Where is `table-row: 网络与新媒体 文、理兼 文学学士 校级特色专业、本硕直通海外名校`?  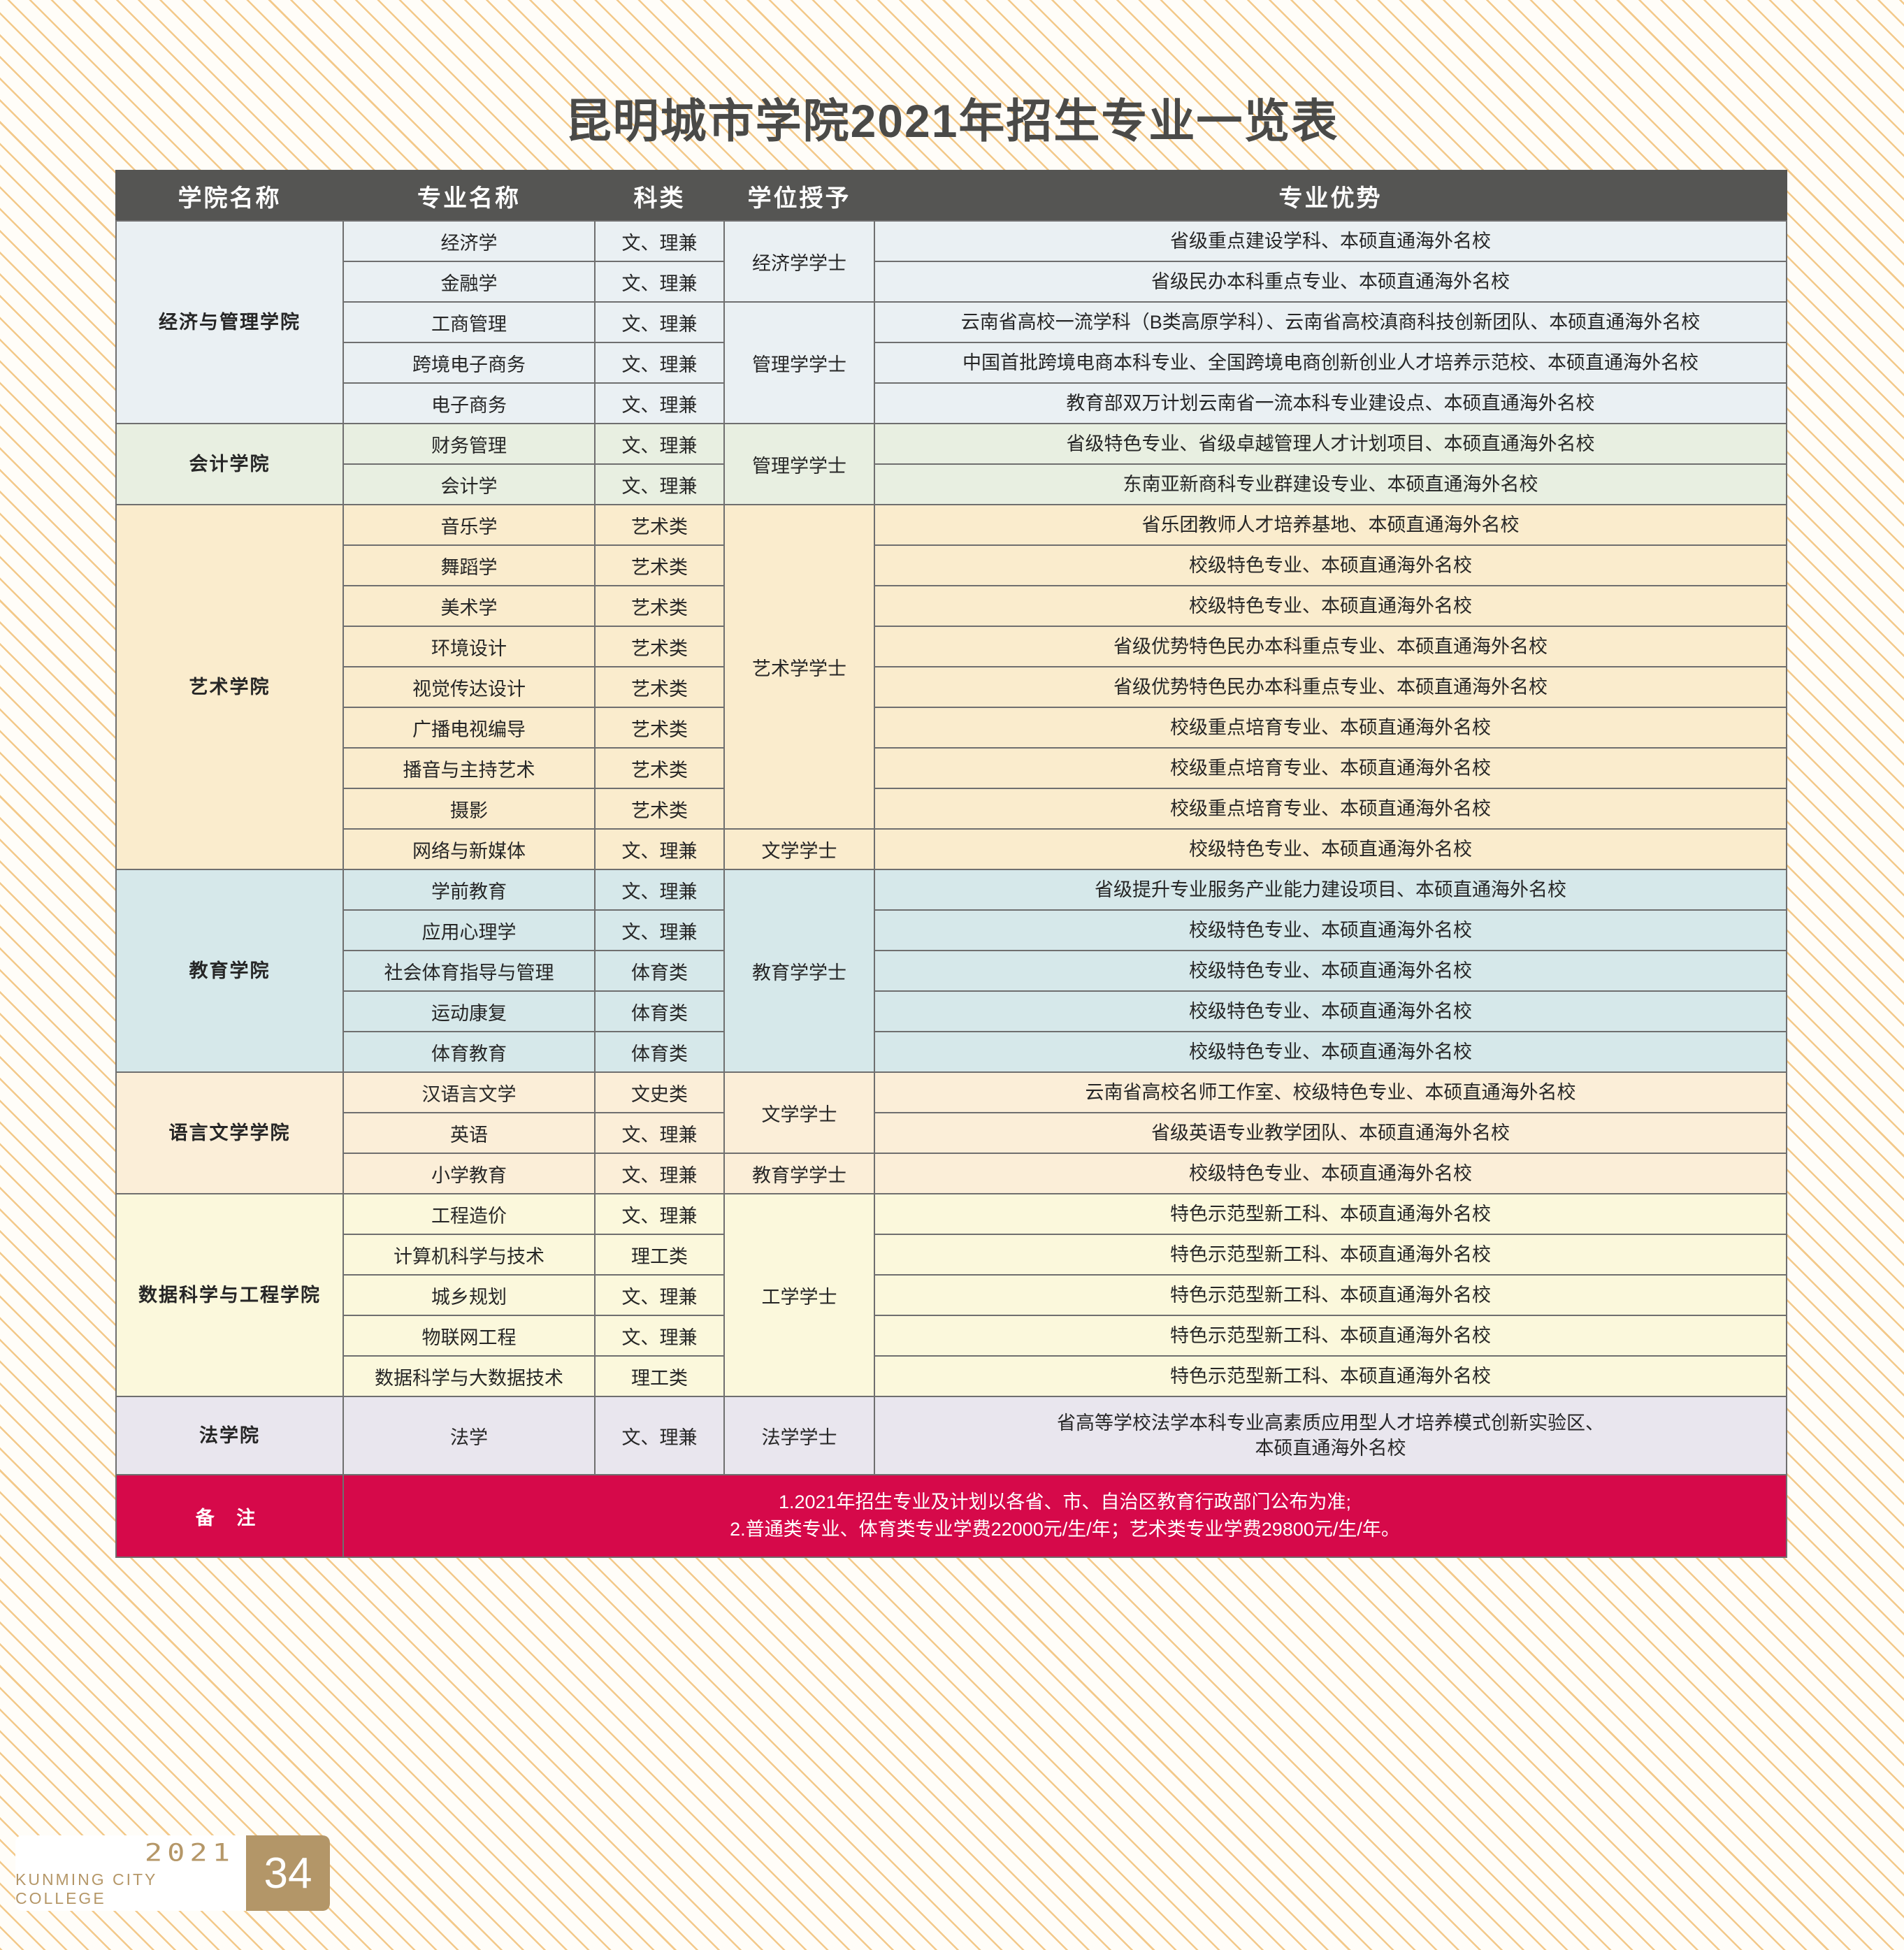
table-row: 网络与新媒体 文、理兼 文学学士 校级特色专业、本硕直通海外名校 is located at coordinates (951, 849).